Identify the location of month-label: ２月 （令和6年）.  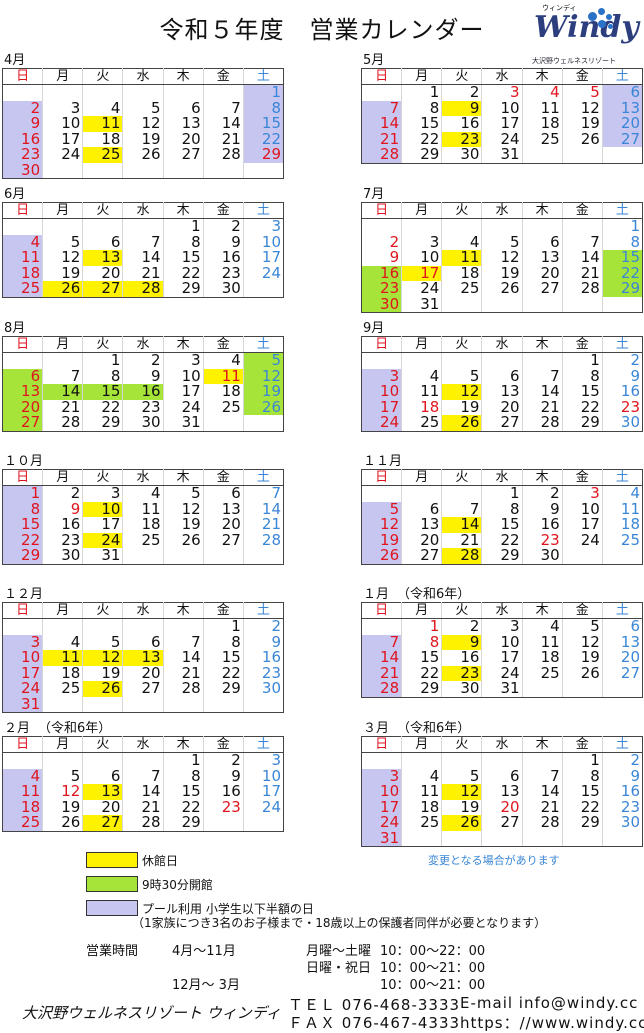
(143, 729).